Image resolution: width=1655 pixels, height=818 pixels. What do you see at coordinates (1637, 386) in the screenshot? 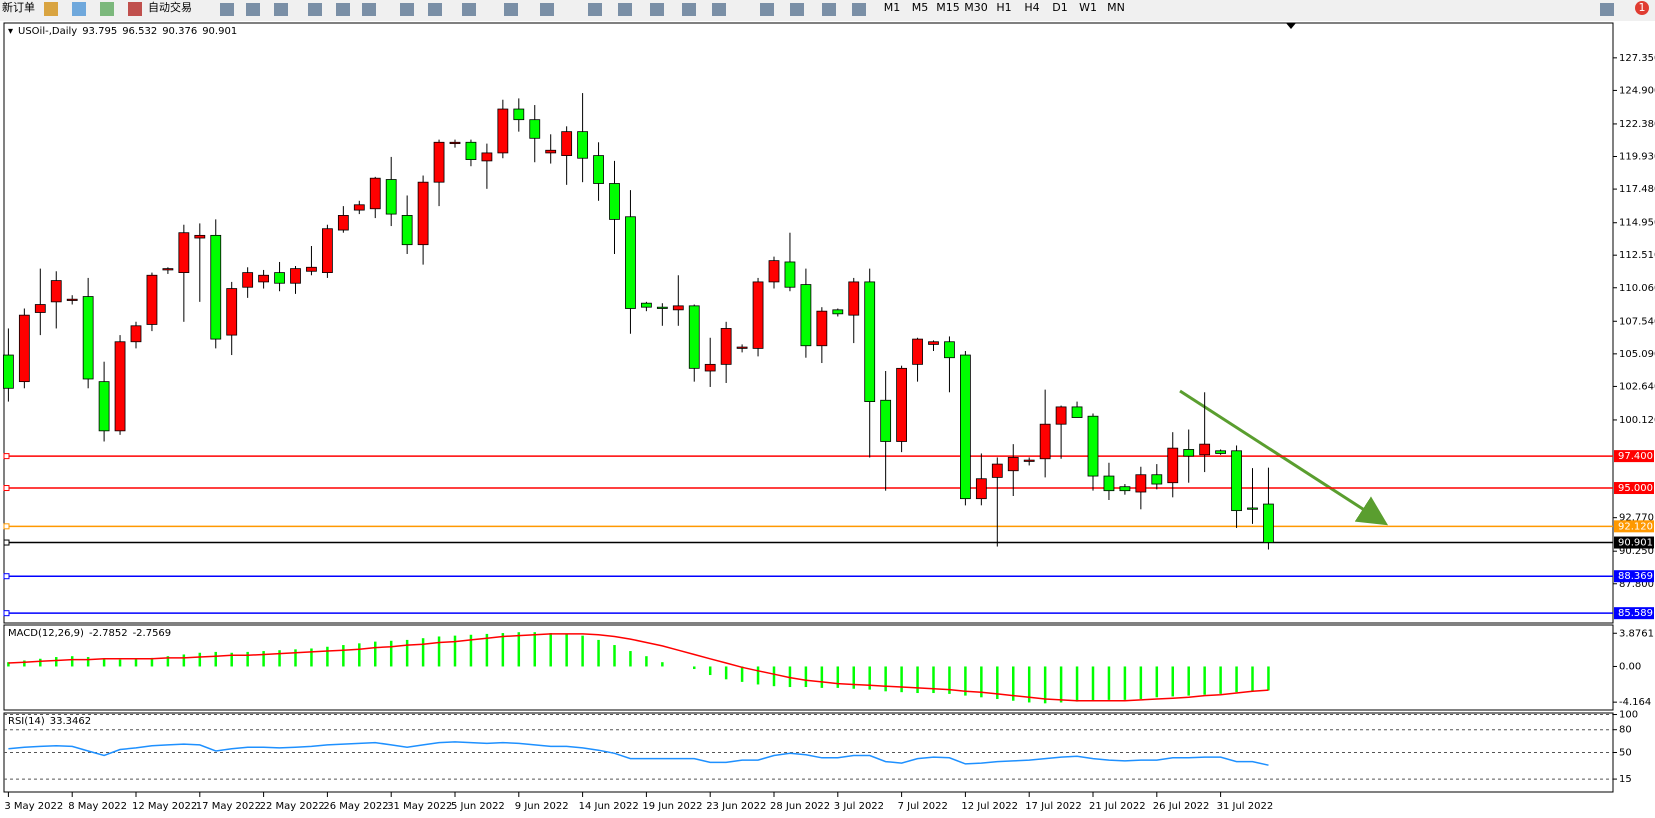
I see `y-tick-label: 102.640` at bounding box center [1637, 386].